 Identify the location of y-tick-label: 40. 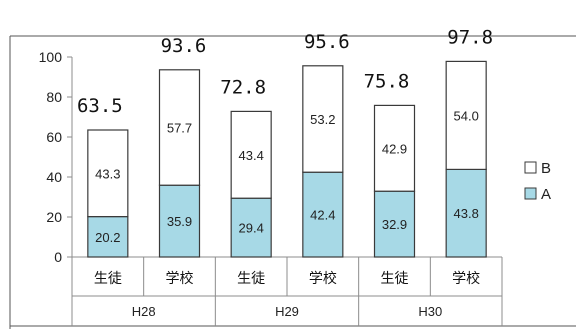
(54, 177).